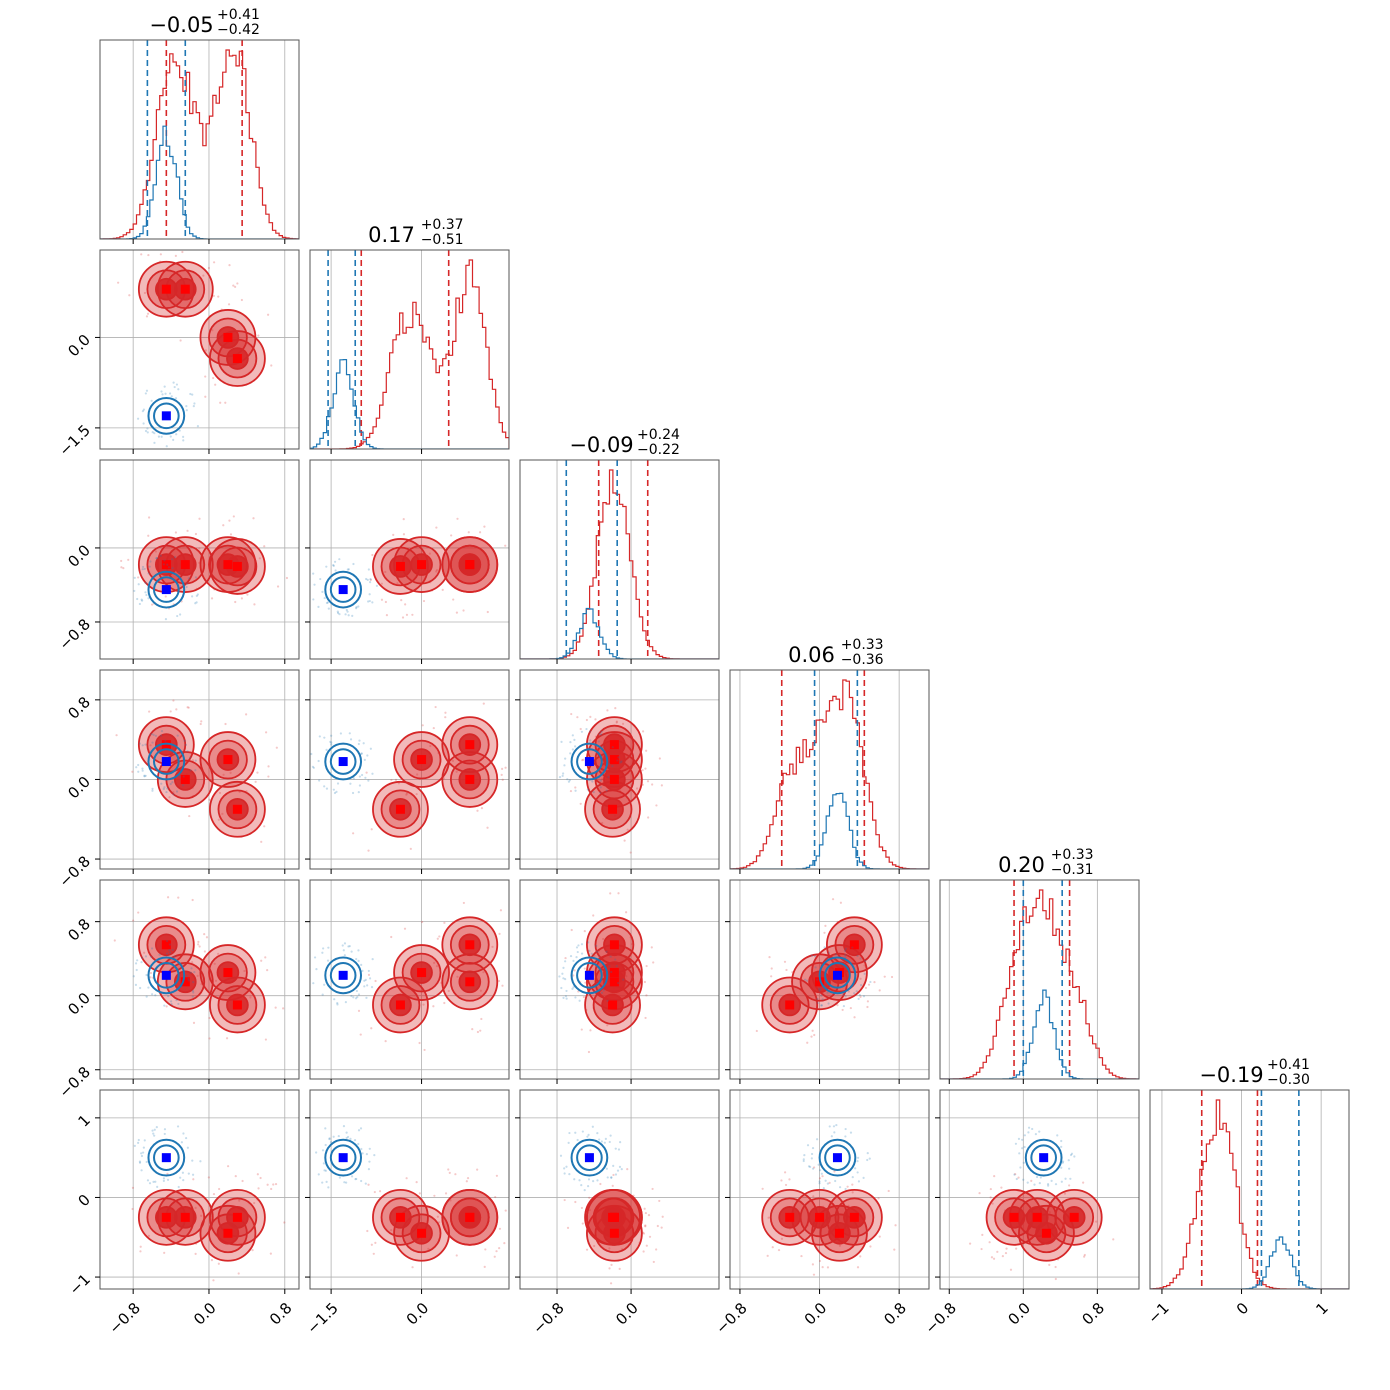 The height and width of the screenshot is (1390, 1390). What do you see at coordinates (75, 440) in the screenshot?
I see `y-tick-label: −1.5` at bounding box center [75, 440].